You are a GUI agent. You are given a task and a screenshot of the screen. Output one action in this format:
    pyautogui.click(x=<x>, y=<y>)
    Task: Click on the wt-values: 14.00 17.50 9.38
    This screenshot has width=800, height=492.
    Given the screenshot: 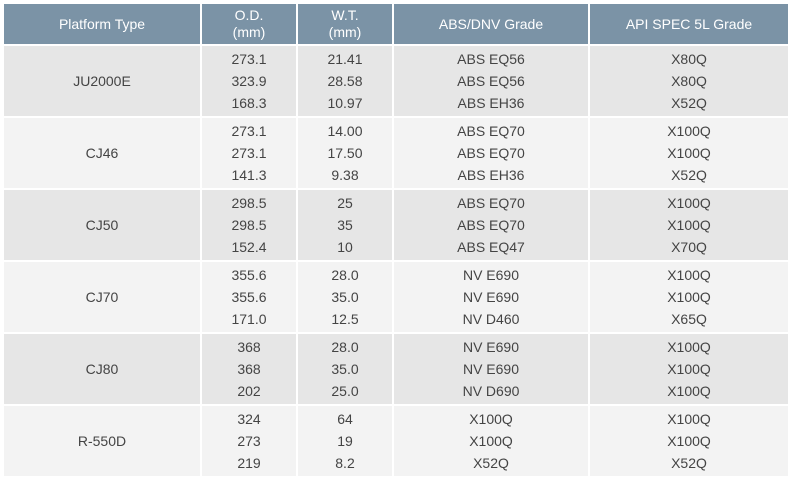 What is the action you would take?
    pyautogui.click(x=345, y=153)
    